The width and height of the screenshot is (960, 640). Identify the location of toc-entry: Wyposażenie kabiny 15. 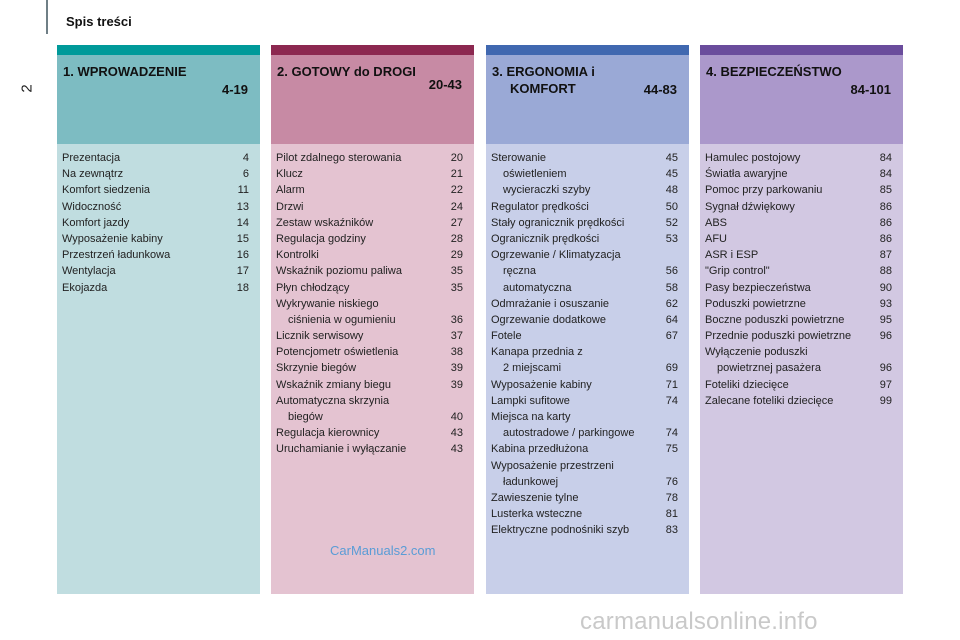
(155, 239).